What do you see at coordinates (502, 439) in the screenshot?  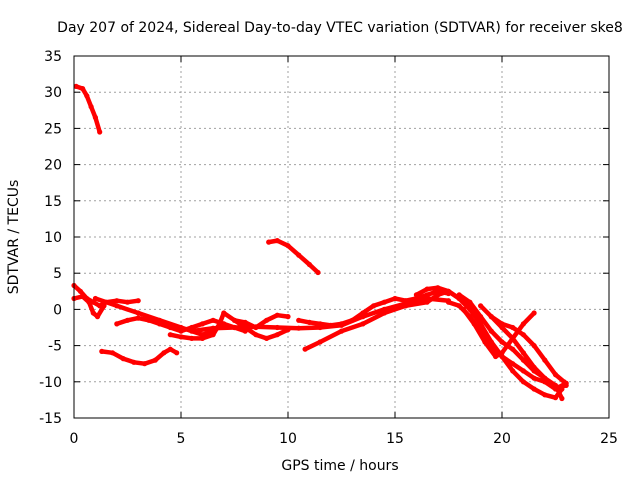 I see `x-tick-label: 20` at bounding box center [502, 439].